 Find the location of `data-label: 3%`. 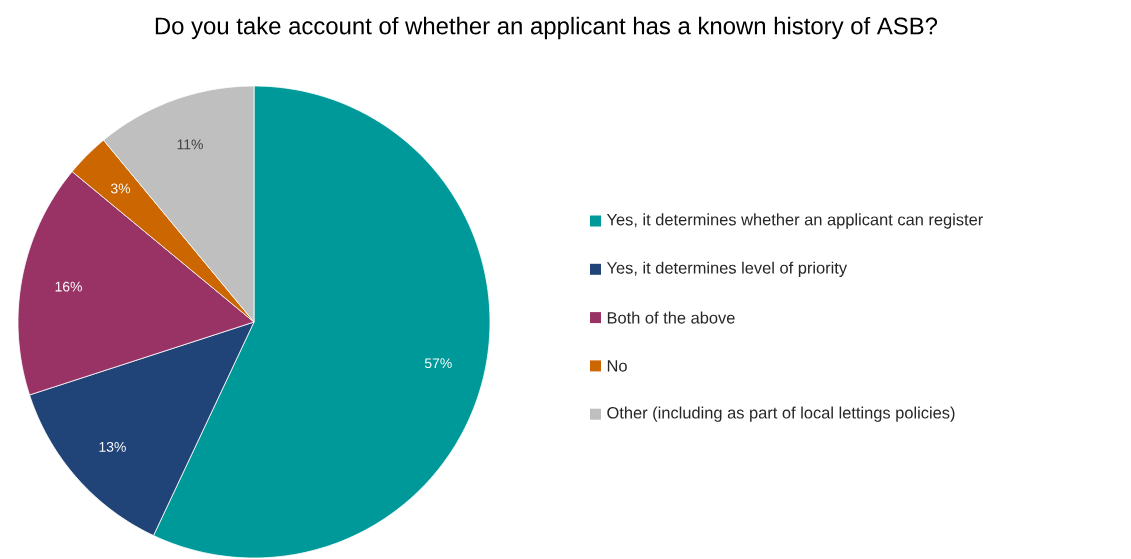

data-label: 3% is located at coordinates (120, 188).